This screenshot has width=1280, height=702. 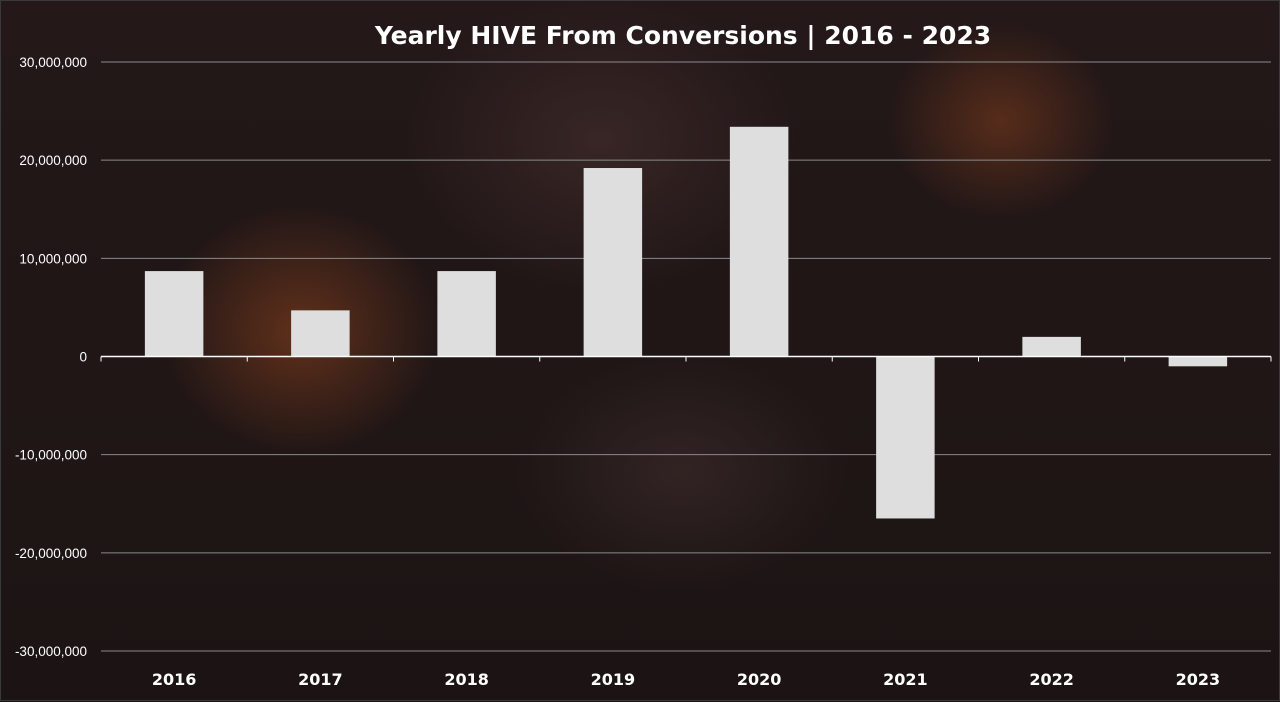 What do you see at coordinates (174, 679) in the screenshot?
I see `x-tick-label: 2016` at bounding box center [174, 679].